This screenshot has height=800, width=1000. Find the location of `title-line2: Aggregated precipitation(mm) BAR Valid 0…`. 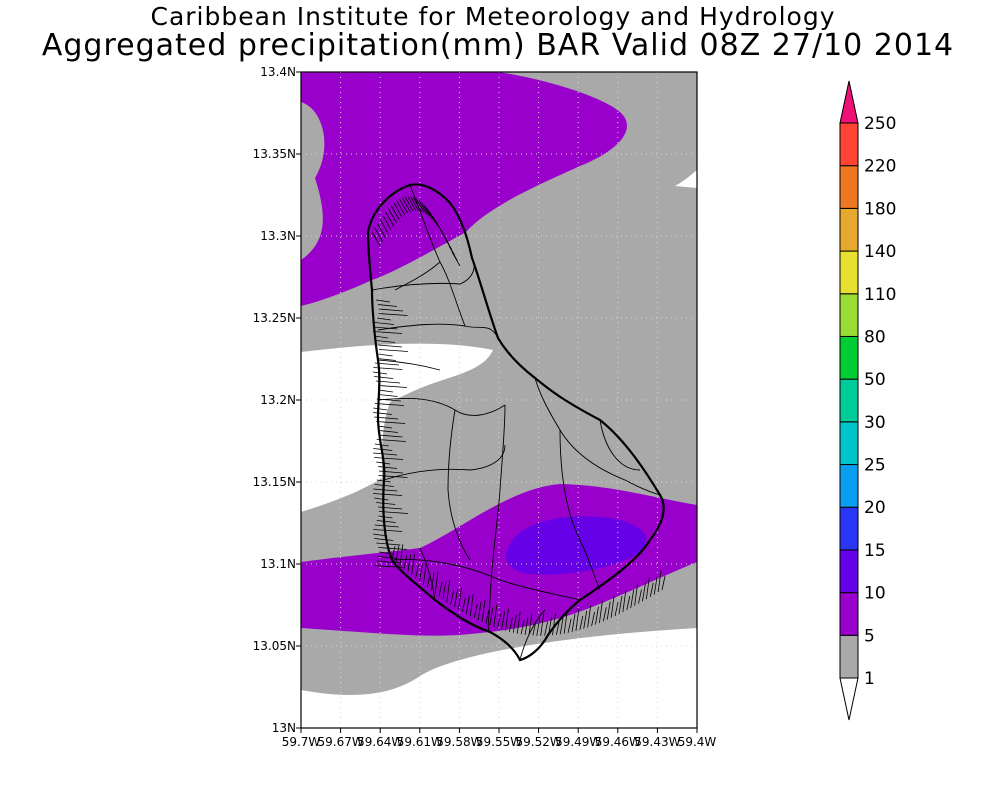

title-line2: Aggregated precipitation(mm) BAR Valid 0… is located at coordinates (498, 45).